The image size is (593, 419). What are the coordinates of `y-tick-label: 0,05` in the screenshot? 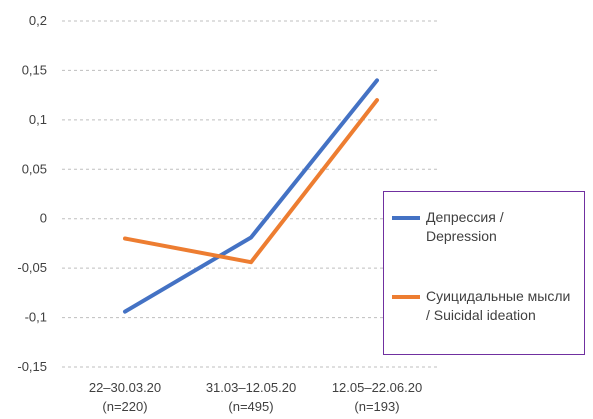 It's located at (34, 168).